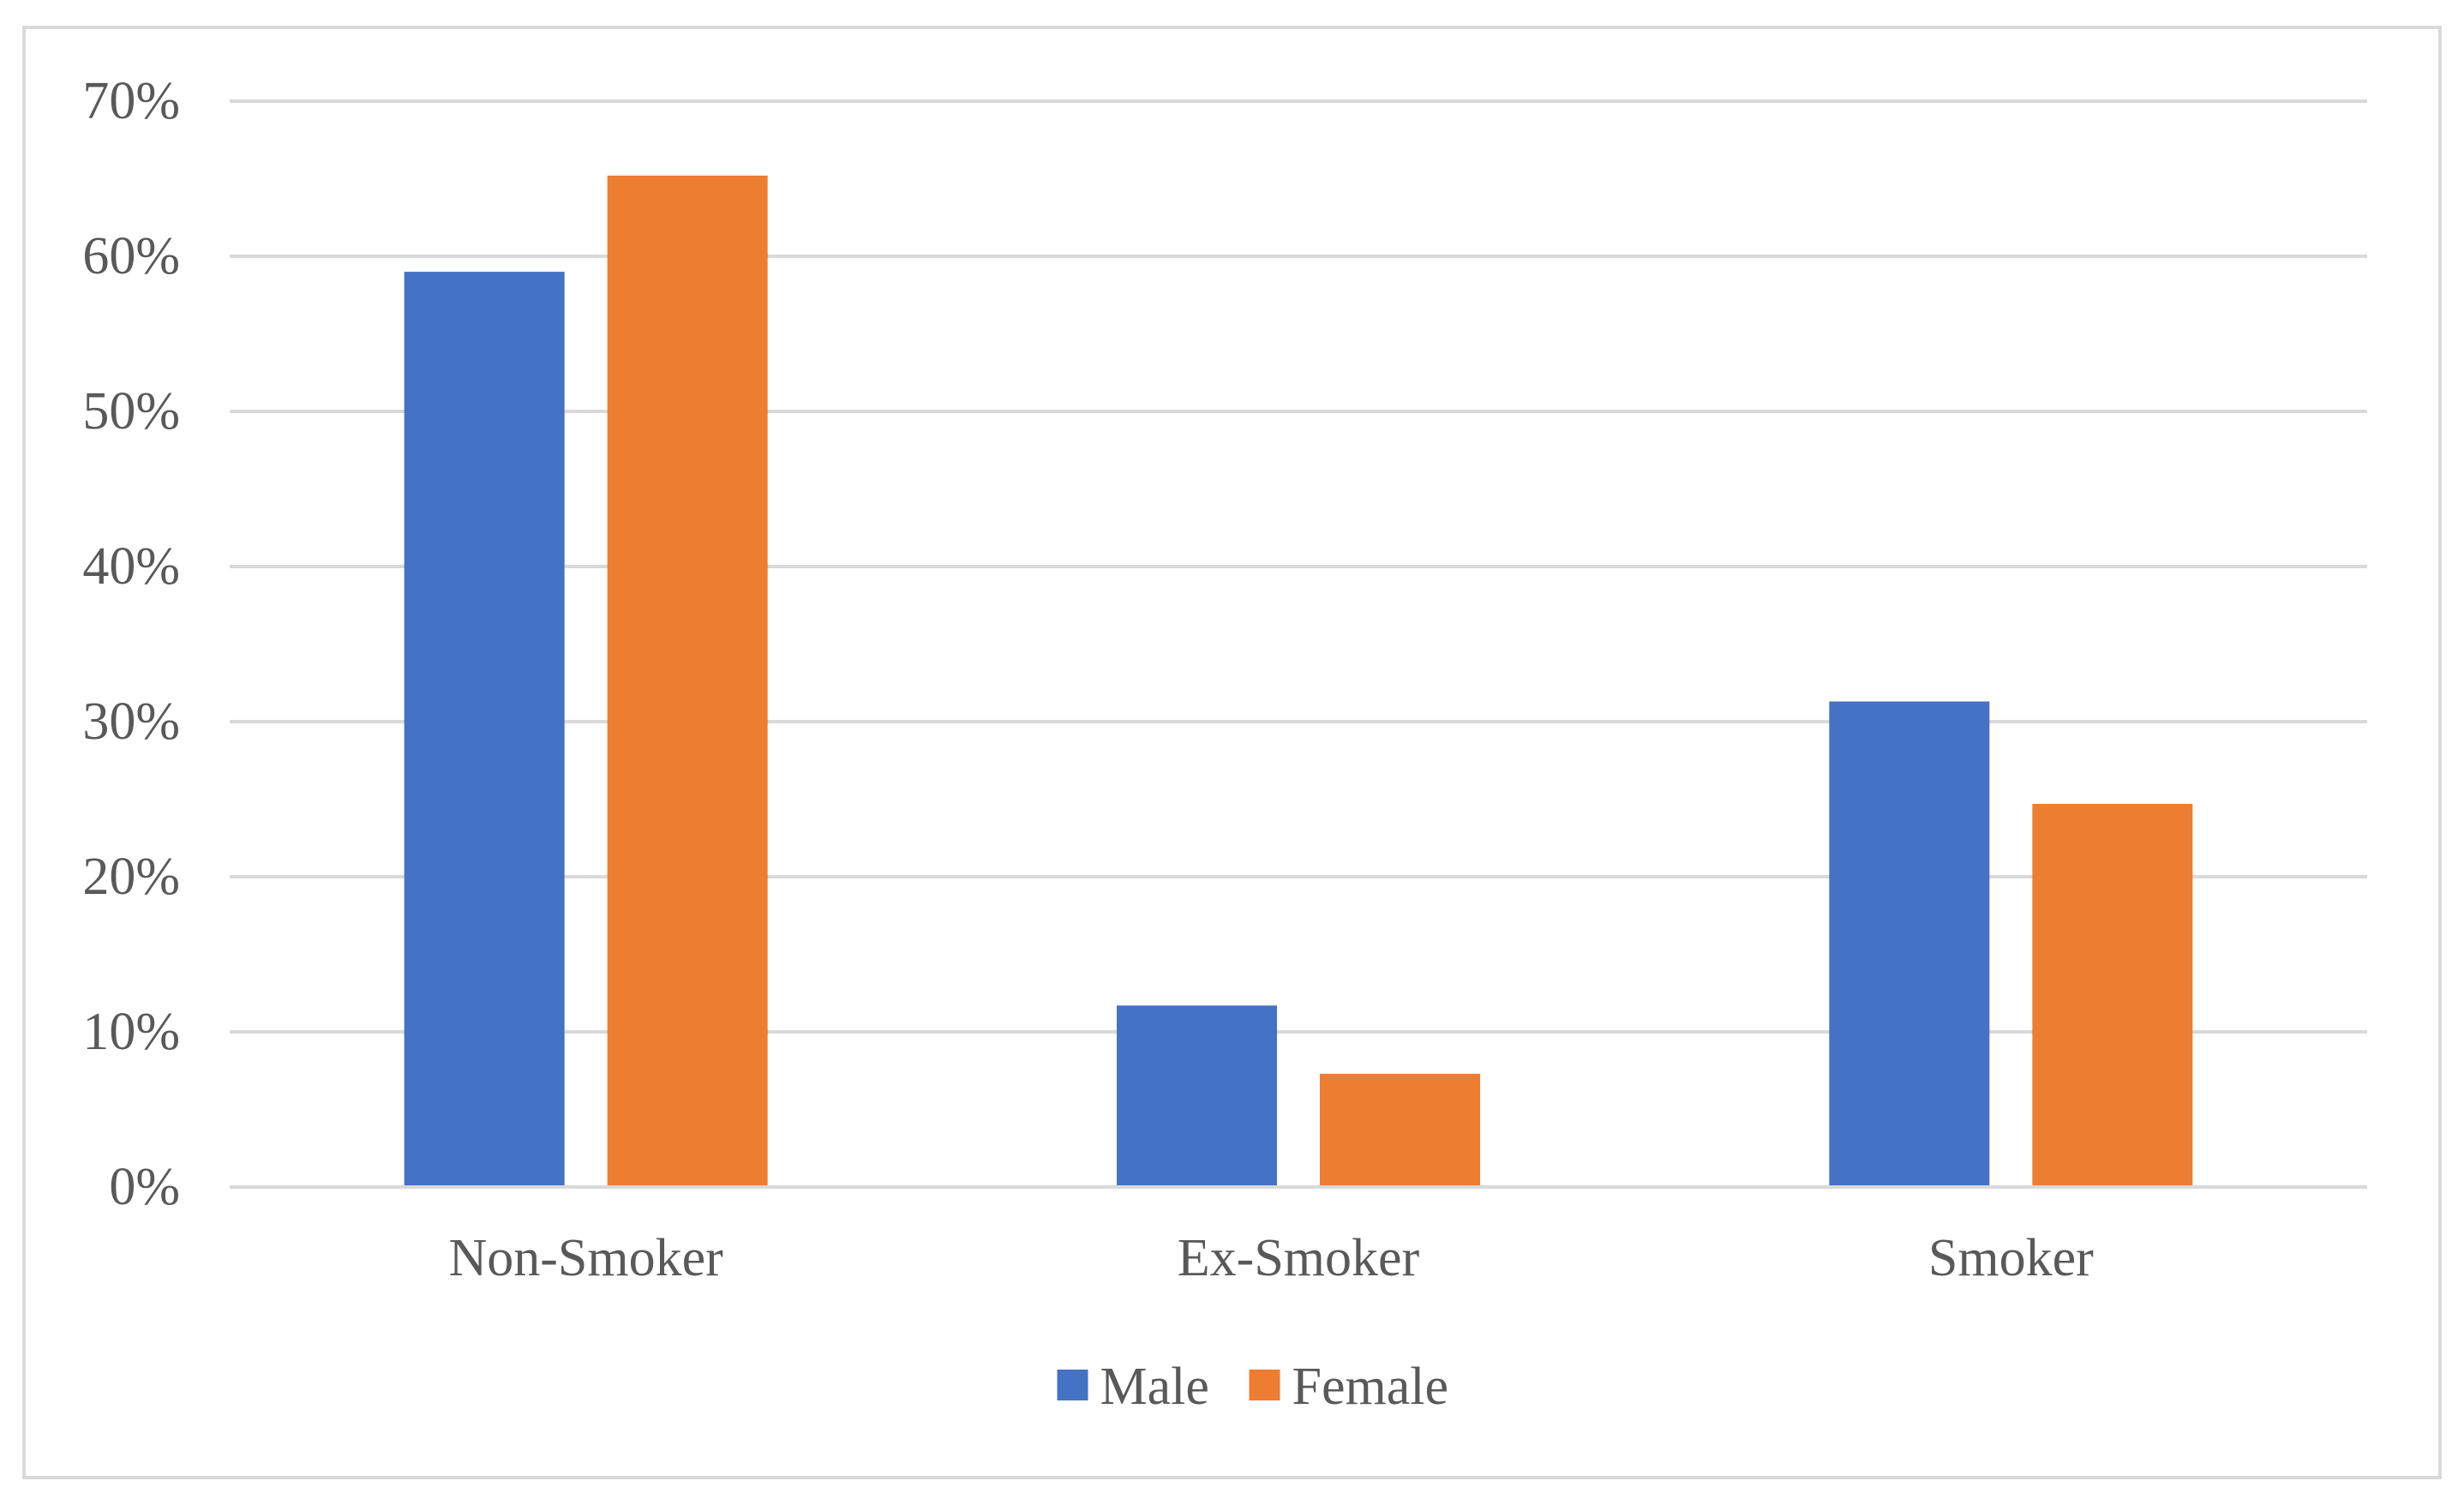 The height and width of the screenshot is (1505, 2464). I want to click on x-category-label: Non-Smoker, so click(586, 1258).